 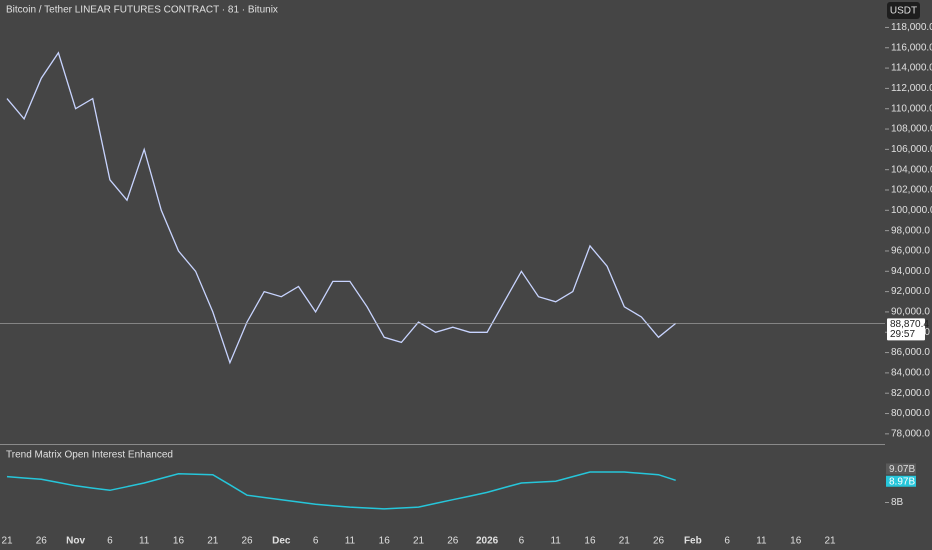 I want to click on y-tick-label: 114,000.0, so click(x=911, y=68).